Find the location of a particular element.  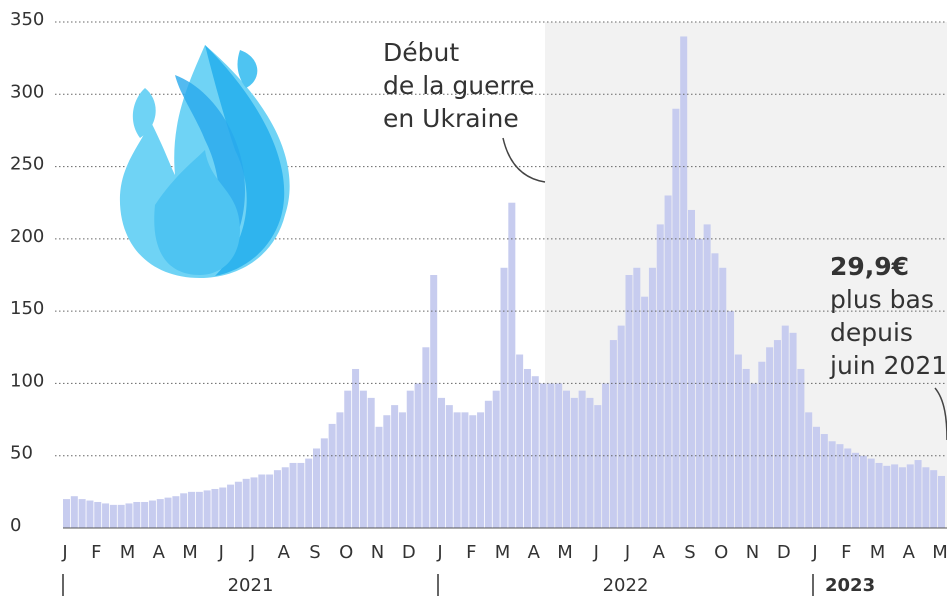

year-label: 2022 is located at coordinates (626, 585).